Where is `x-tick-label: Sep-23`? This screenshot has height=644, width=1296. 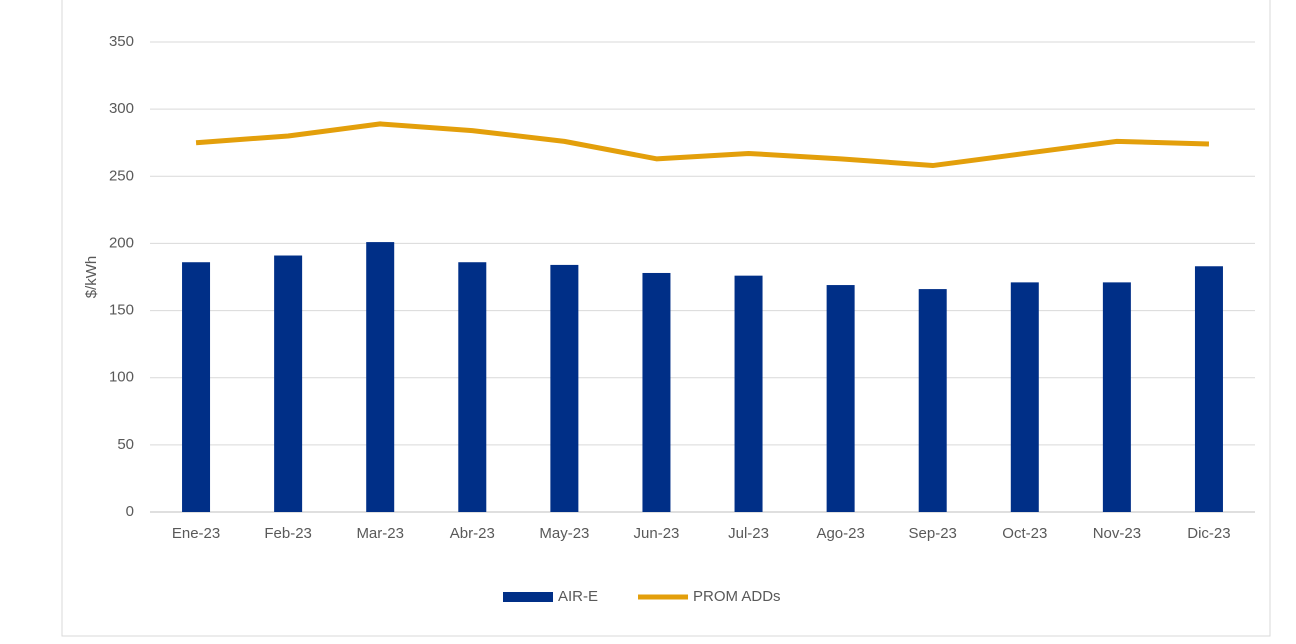
x-tick-label: Sep-23 is located at coordinates (933, 533).